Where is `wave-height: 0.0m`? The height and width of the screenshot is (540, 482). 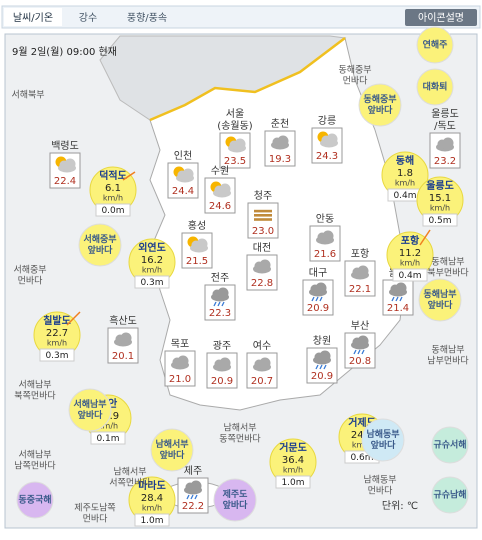 wave-height: 0.0m is located at coordinates (112, 211).